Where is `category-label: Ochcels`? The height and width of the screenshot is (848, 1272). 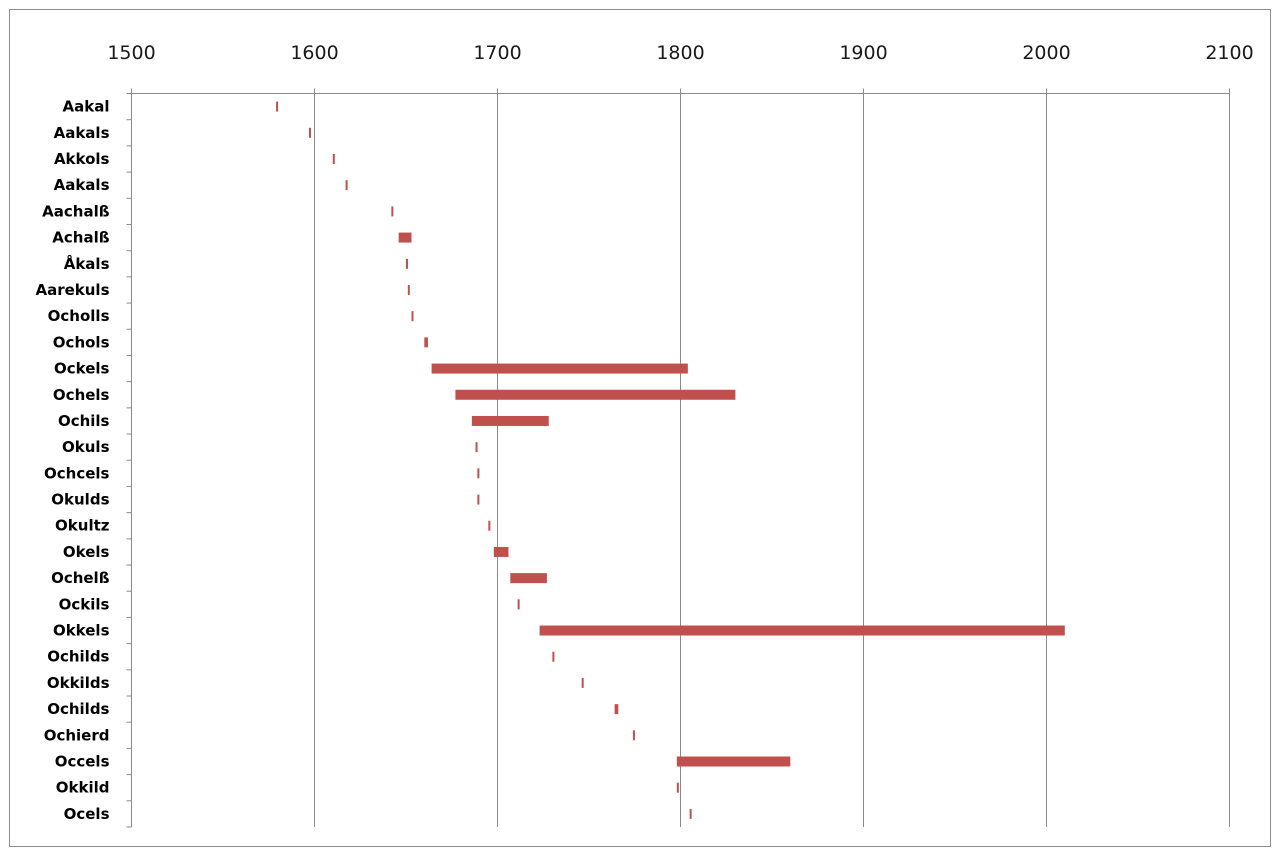
category-label: Ochcels is located at coordinates (77, 473).